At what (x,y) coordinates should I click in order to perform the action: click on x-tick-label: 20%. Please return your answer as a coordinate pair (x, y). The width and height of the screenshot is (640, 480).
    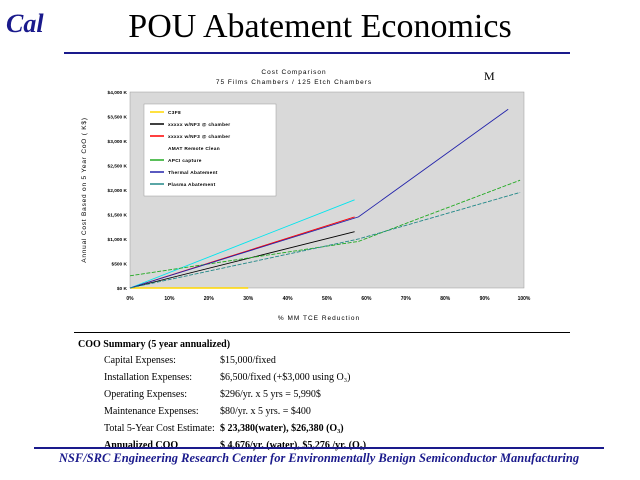
    Looking at the image, I should click on (209, 299).